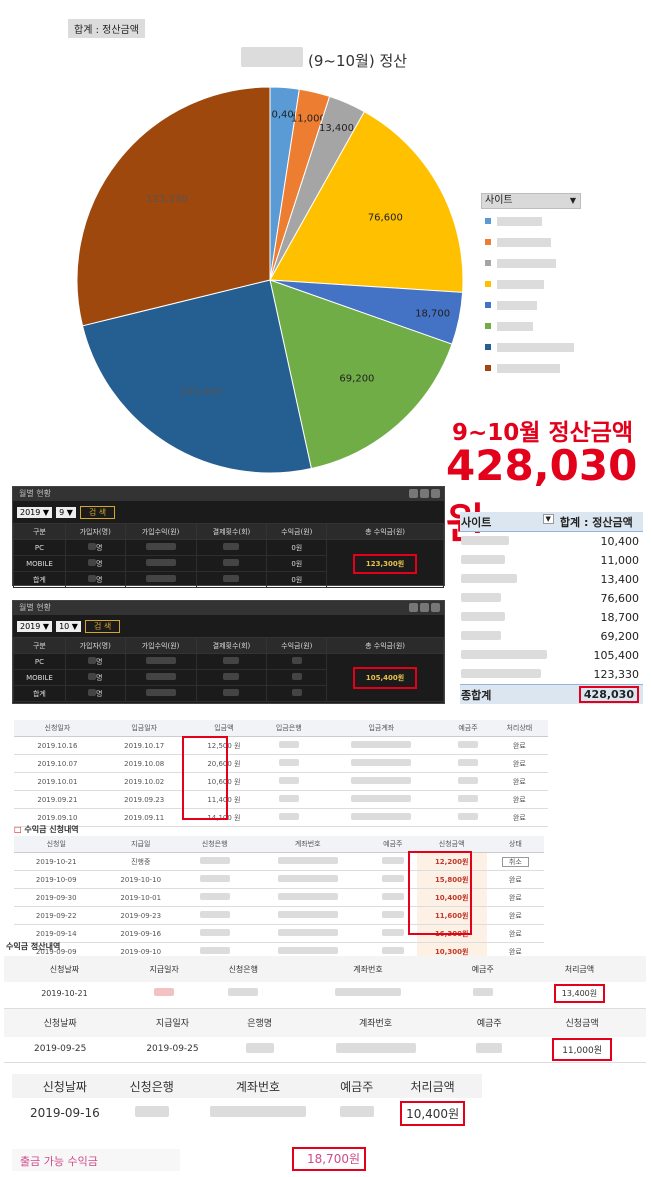 The height and width of the screenshot is (1177, 652). What do you see at coordinates (551, 579) in the screenshot?
I see `table-row: 13,400` at bounding box center [551, 579].